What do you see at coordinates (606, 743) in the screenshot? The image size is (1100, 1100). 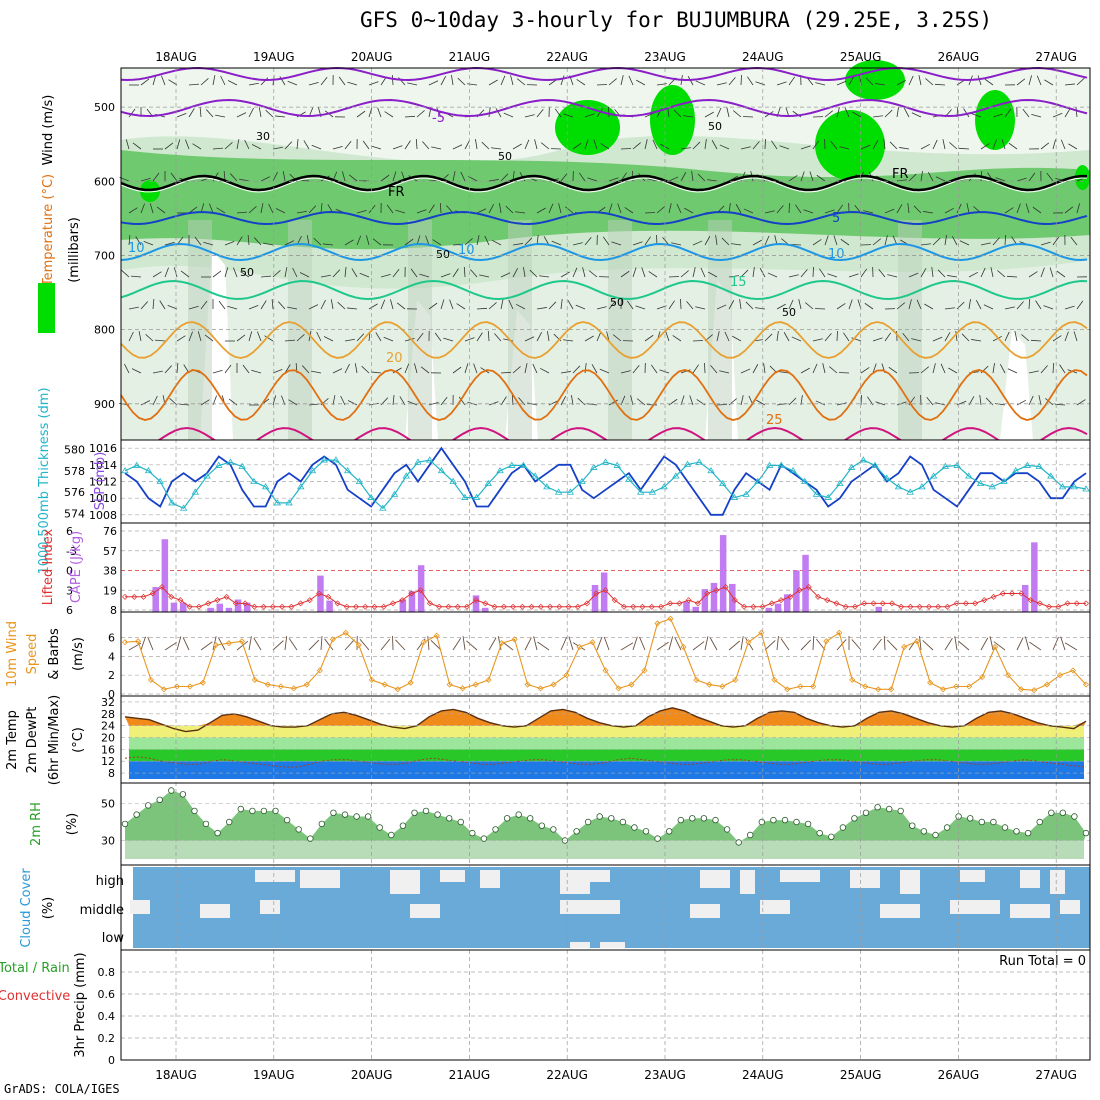 I see `temp-band-lightgreen` at bounding box center [606, 743].